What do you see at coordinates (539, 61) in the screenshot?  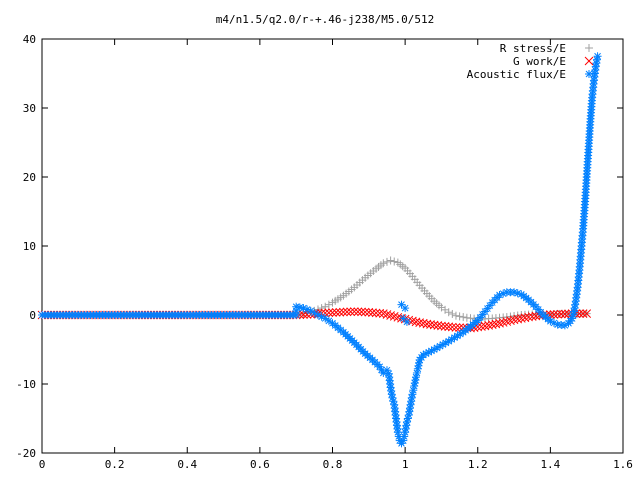 I see `legend-label: G work/E` at bounding box center [539, 61].